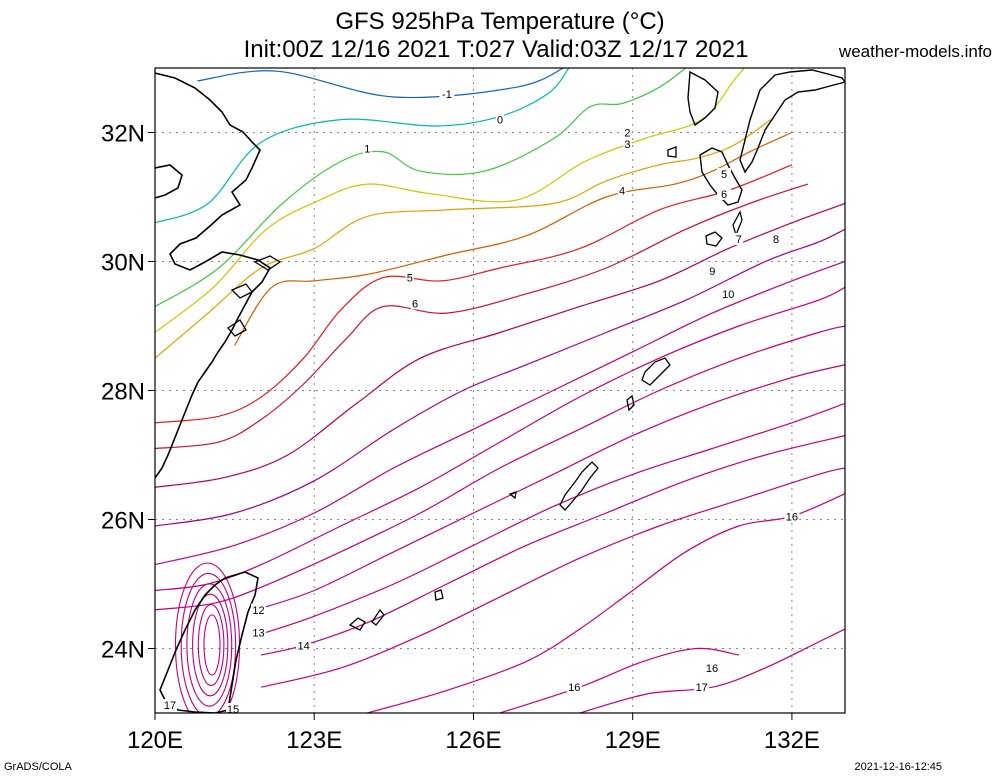  I want to click on y-tick-label: 28N, so click(123, 392).